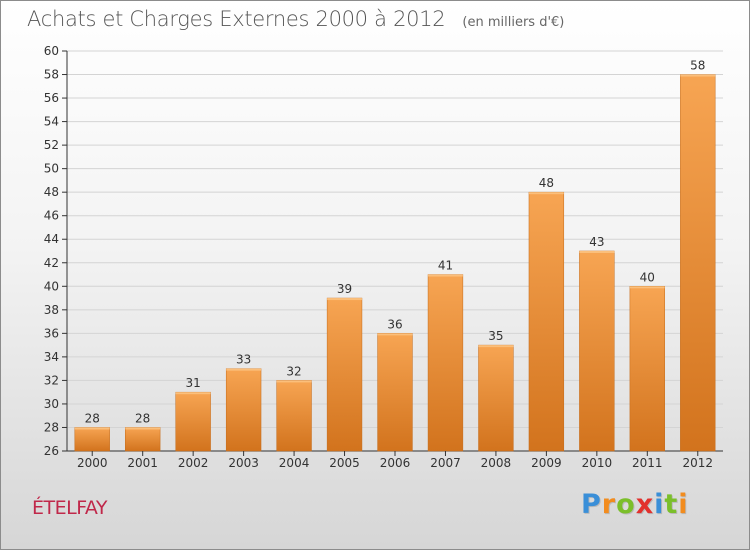  What do you see at coordinates (671, 504) in the screenshot?
I see `logo-letter: t` at bounding box center [671, 504].